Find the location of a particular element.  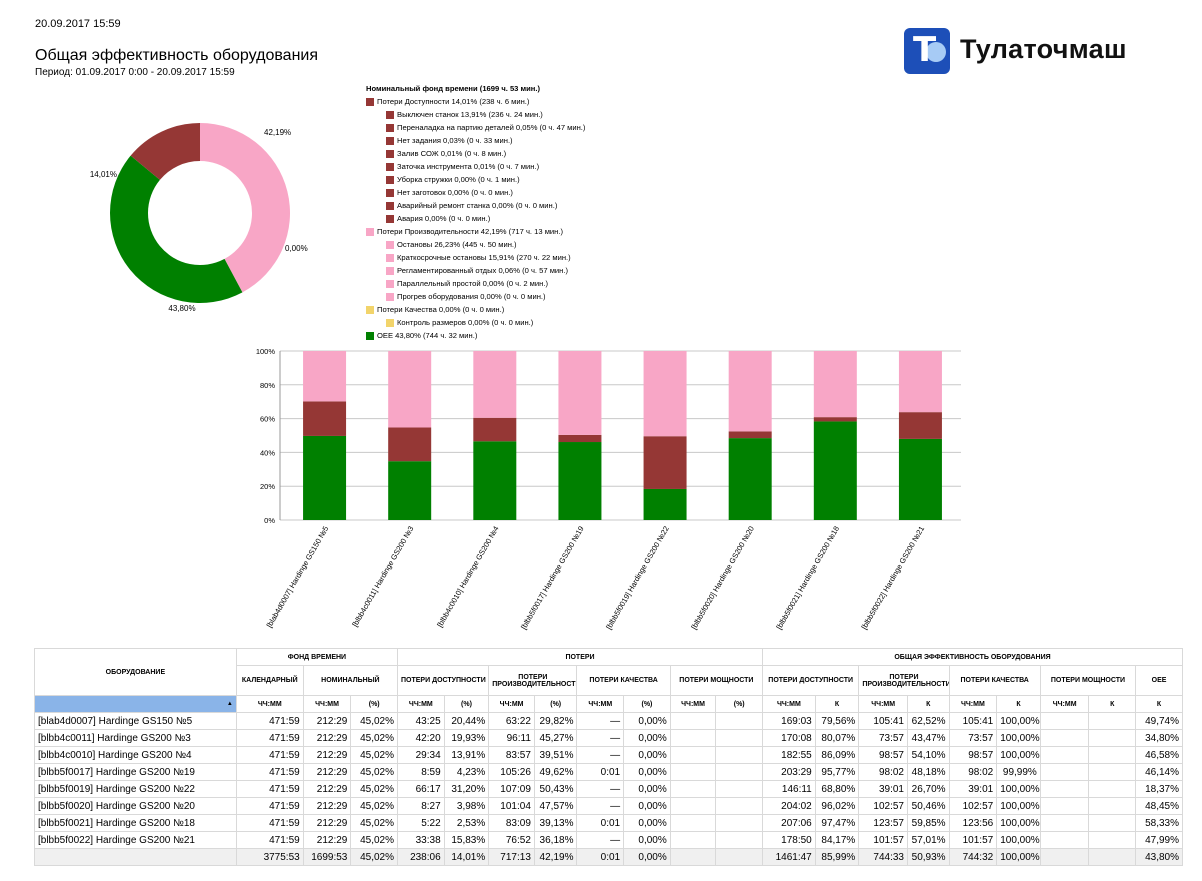

table-cell: 33:38 is located at coordinates (421, 840).